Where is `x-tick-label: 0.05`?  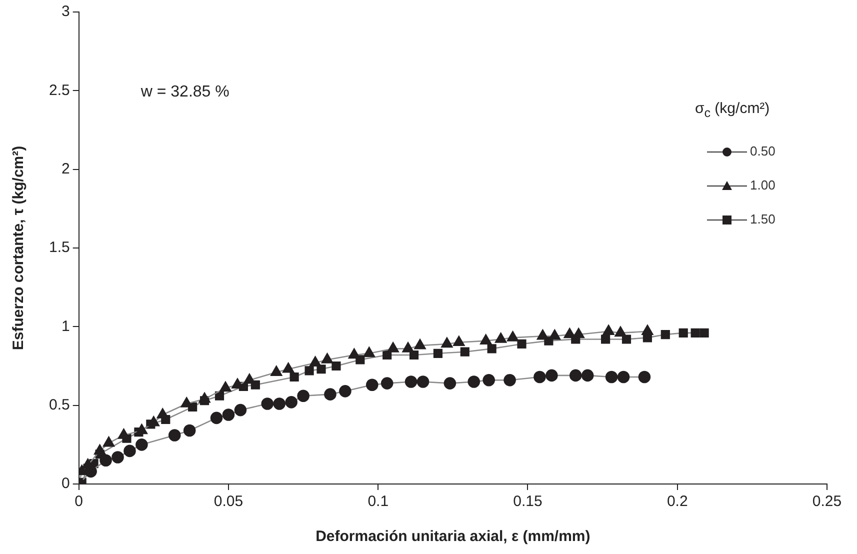
x-tick-label: 0.05 is located at coordinates (229, 501).